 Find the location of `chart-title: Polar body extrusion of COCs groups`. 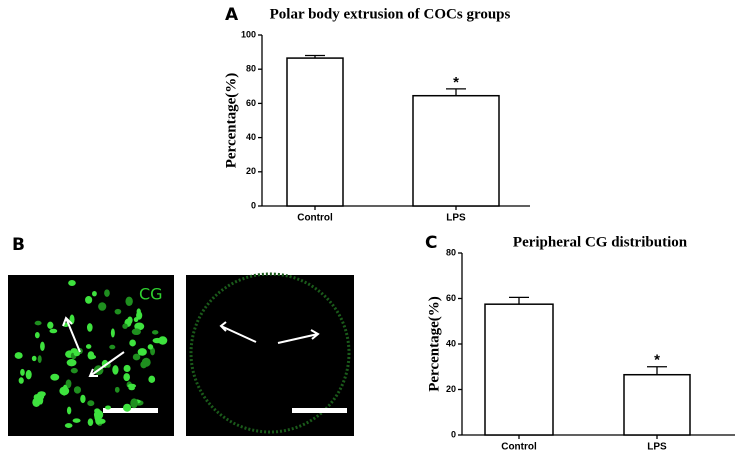

chart-title: Polar body extrusion of COCs groups is located at coordinates (390, 14).